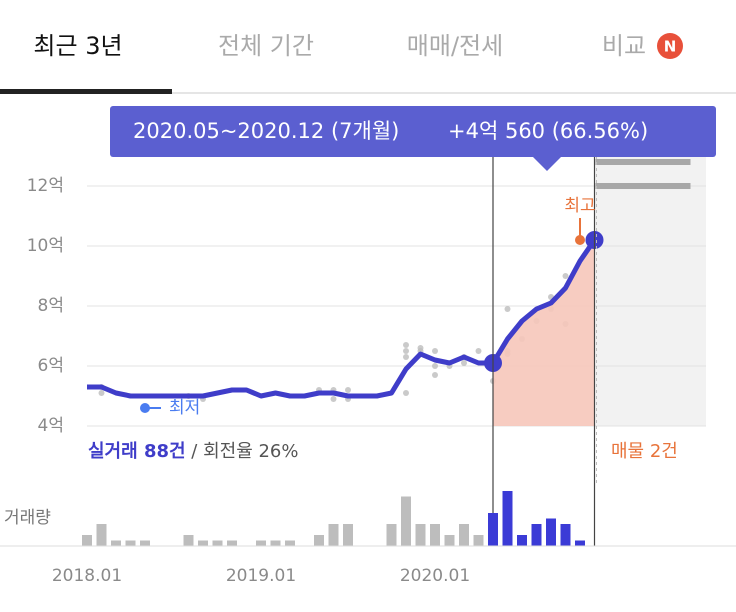  What do you see at coordinates (137, 451) in the screenshot?
I see `summary-part: 실거래 88건` at bounding box center [137, 451].